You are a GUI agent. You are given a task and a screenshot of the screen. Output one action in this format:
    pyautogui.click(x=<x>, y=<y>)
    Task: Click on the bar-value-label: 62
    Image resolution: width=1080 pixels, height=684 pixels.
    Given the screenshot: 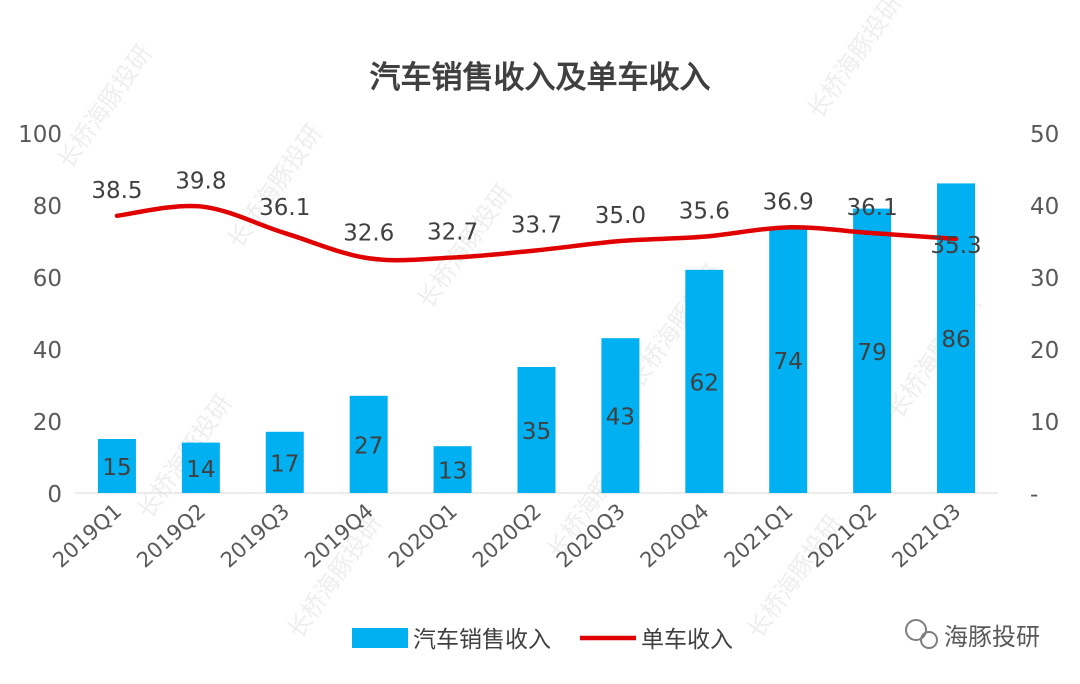 What is the action you would take?
    pyautogui.click(x=704, y=383)
    